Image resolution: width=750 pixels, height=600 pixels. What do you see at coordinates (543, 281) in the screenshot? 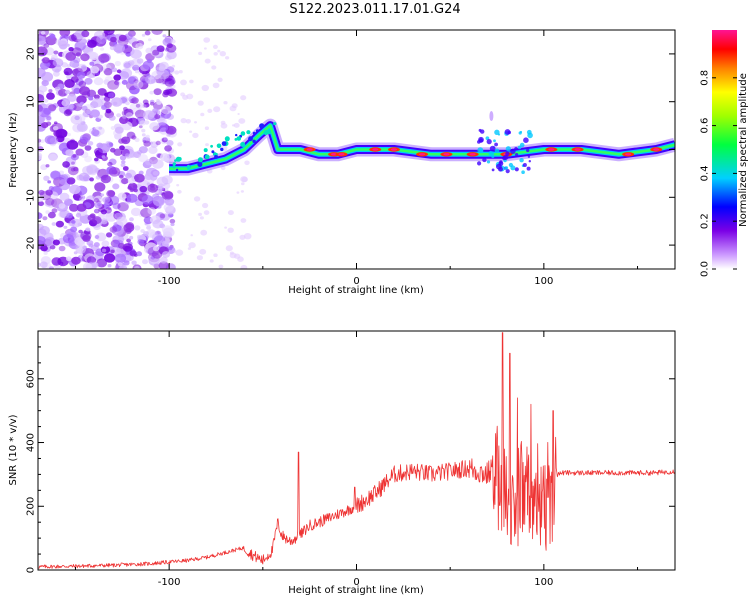
I see `x-tick-label: 100` at bounding box center [543, 281].